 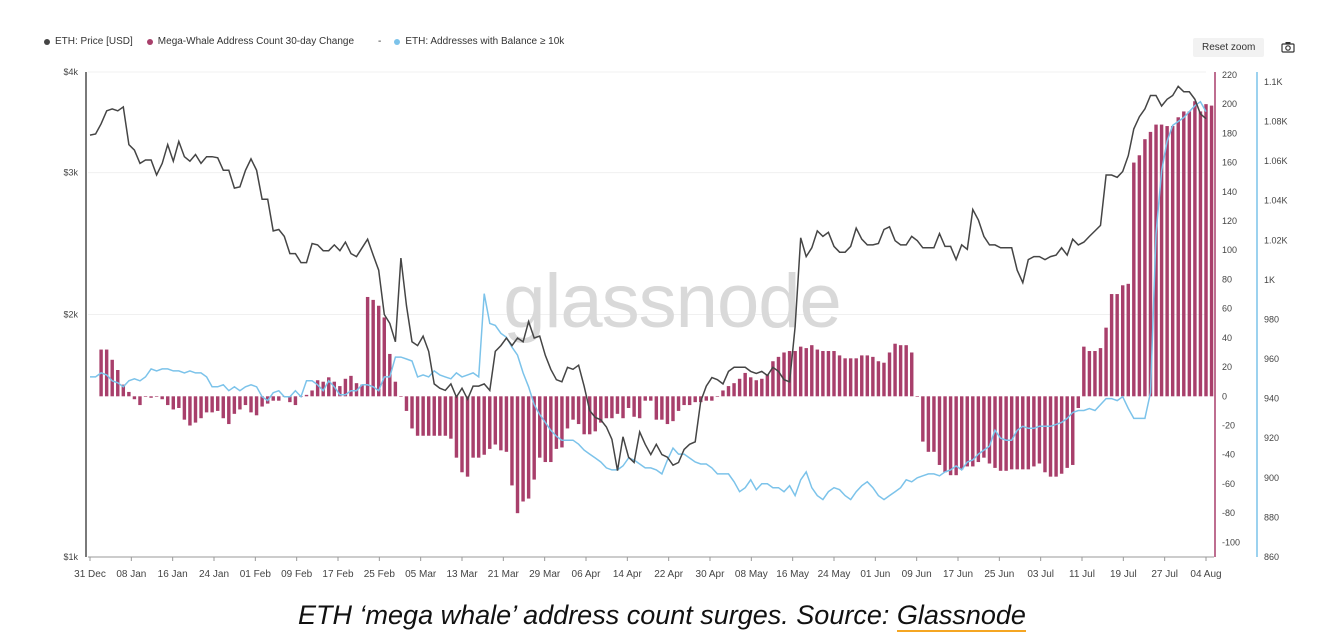 What do you see at coordinates (1271, 478) in the screenshot?
I see `right-tick-label-addresses: 900` at bounding box center [1271, 478].